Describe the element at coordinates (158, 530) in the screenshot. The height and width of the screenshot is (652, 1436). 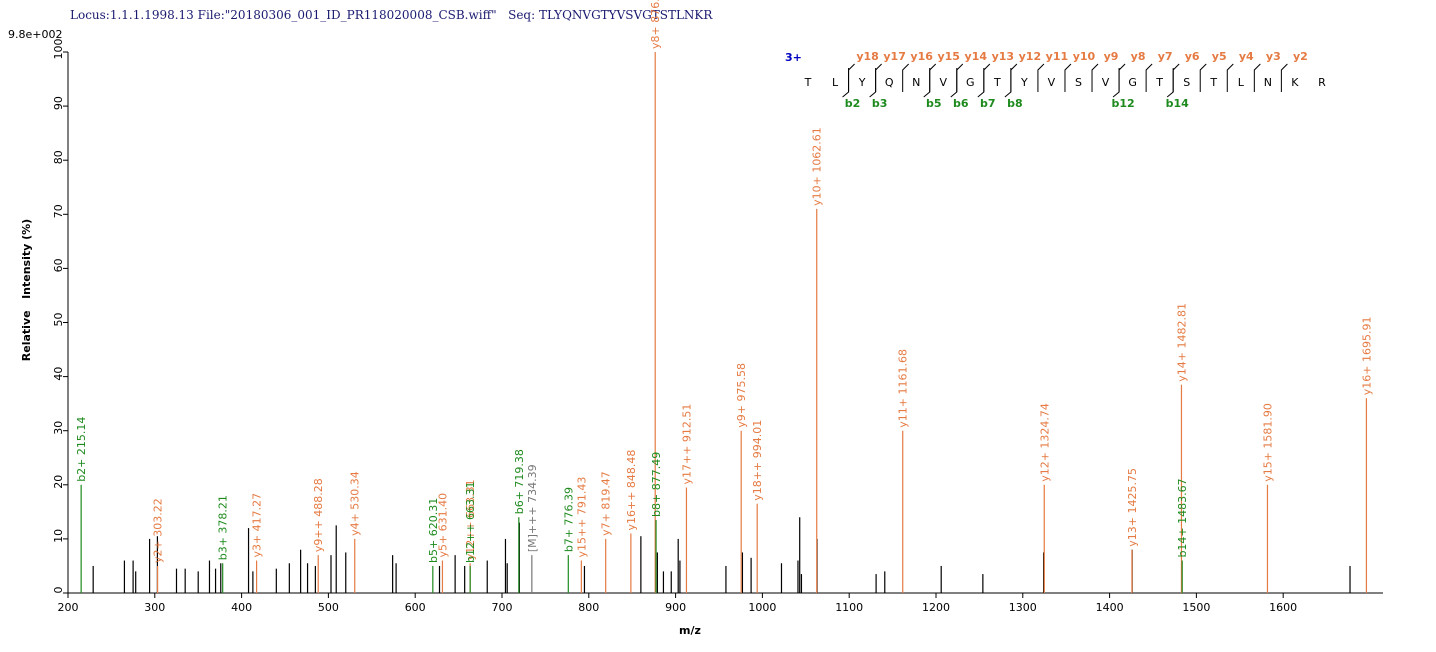
I see `peak-label: y2+ 303.22` at that location.